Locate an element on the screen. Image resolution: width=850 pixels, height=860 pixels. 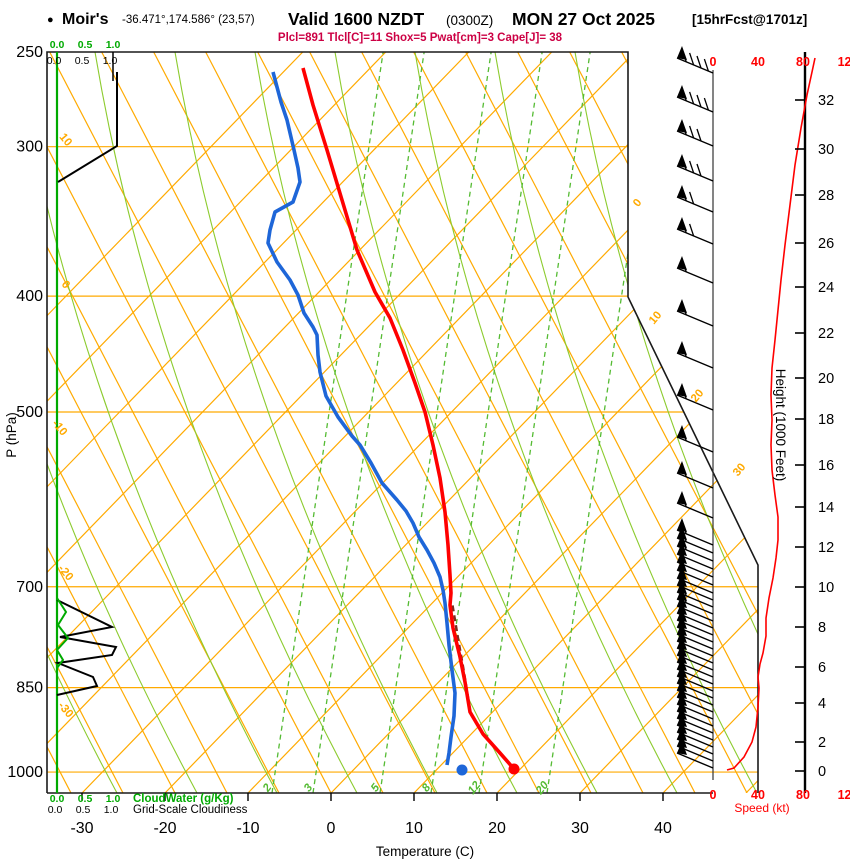
cloudwater-scale-top: 0.5 is located at coordinates (85, 45).